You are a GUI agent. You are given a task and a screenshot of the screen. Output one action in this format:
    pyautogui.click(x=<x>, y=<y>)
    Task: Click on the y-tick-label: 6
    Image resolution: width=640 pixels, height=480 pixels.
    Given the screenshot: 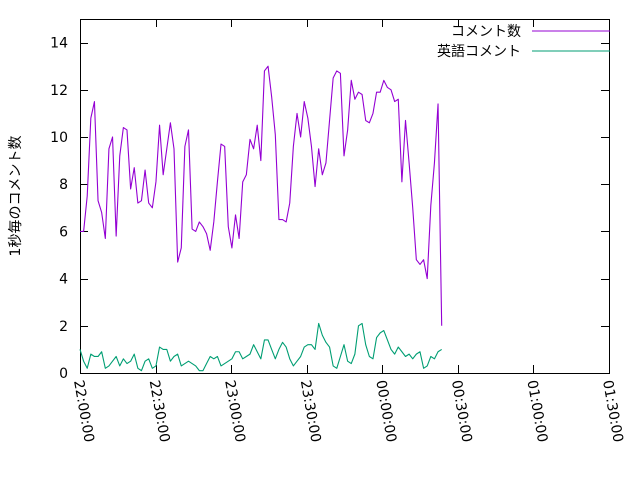 What is the action you would take?
    pyautogui.click(x=63, y=232)
    